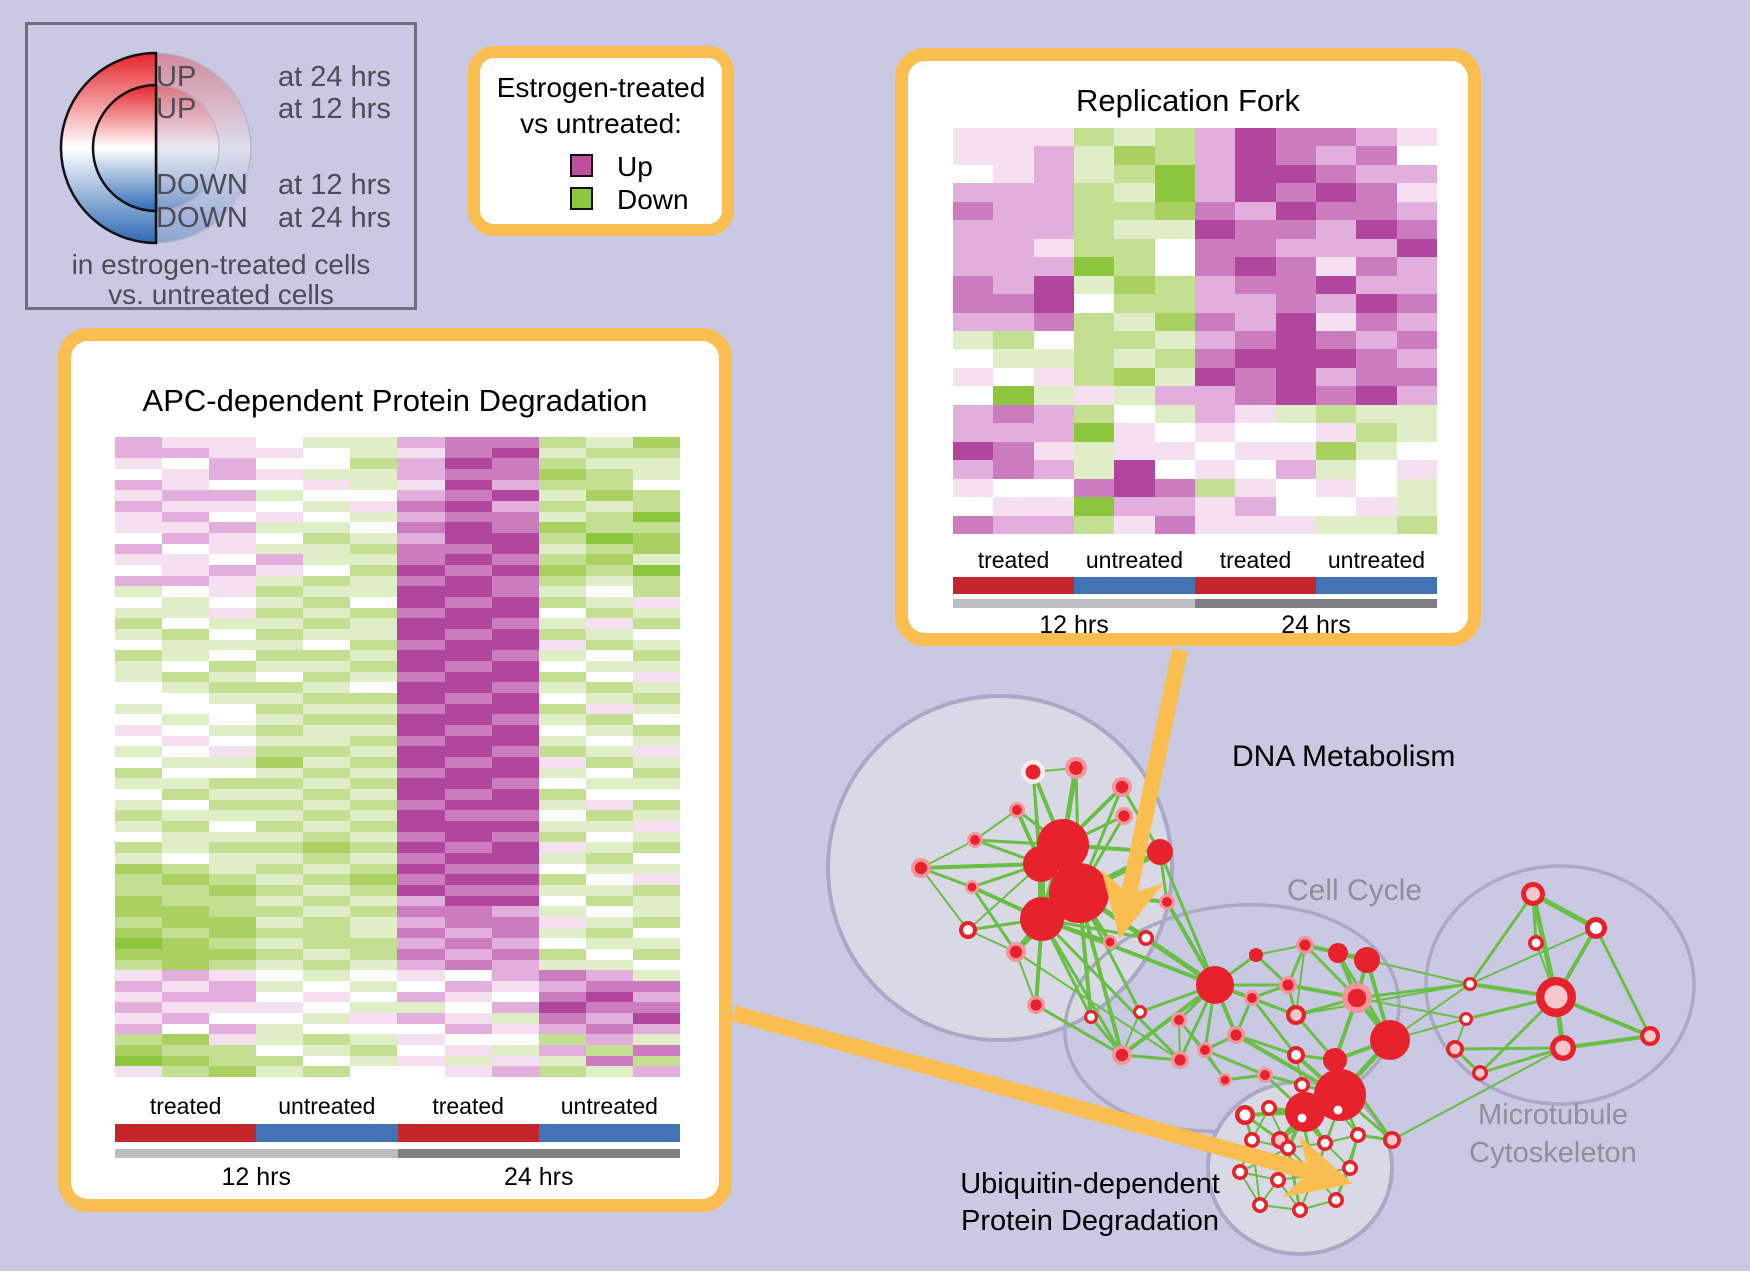 Image resolution: width=1750 pixels, height=1279 pixels. I want to click on apc-time-12hrs: 12 hrs, so click(256, 1177).